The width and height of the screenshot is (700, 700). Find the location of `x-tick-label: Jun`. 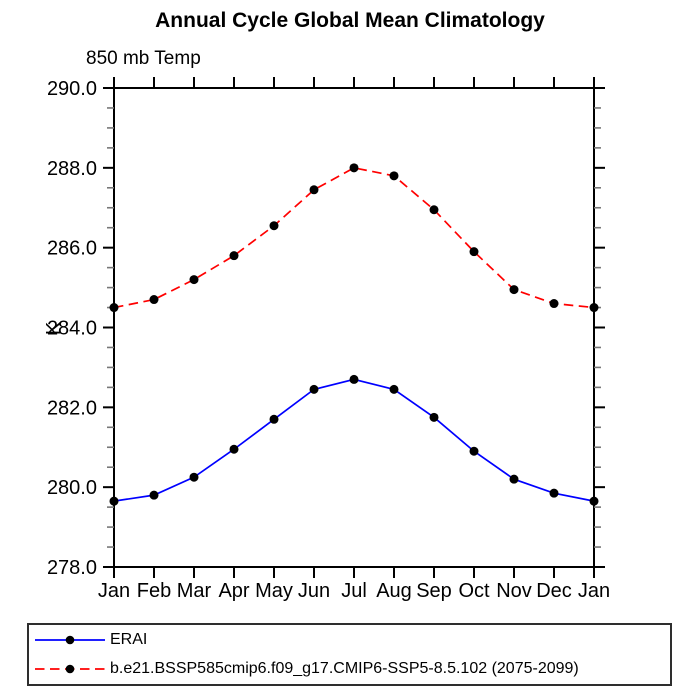

x-tick-label: Jun is located at coordinates (314, 591).